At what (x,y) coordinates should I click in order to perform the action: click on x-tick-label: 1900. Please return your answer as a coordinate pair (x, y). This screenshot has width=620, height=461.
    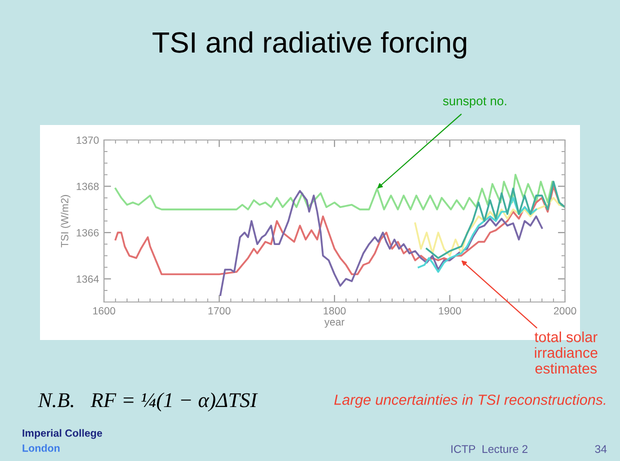
    Looking at the image, I should click on (449, 311).